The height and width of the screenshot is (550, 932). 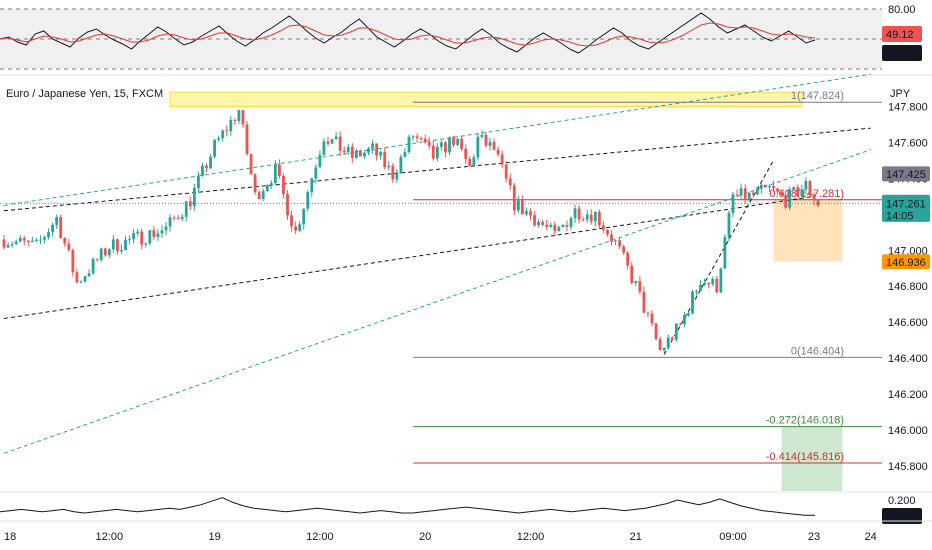 I want to click on price-axis-tick: 146.200, so click(x=908, y=395).